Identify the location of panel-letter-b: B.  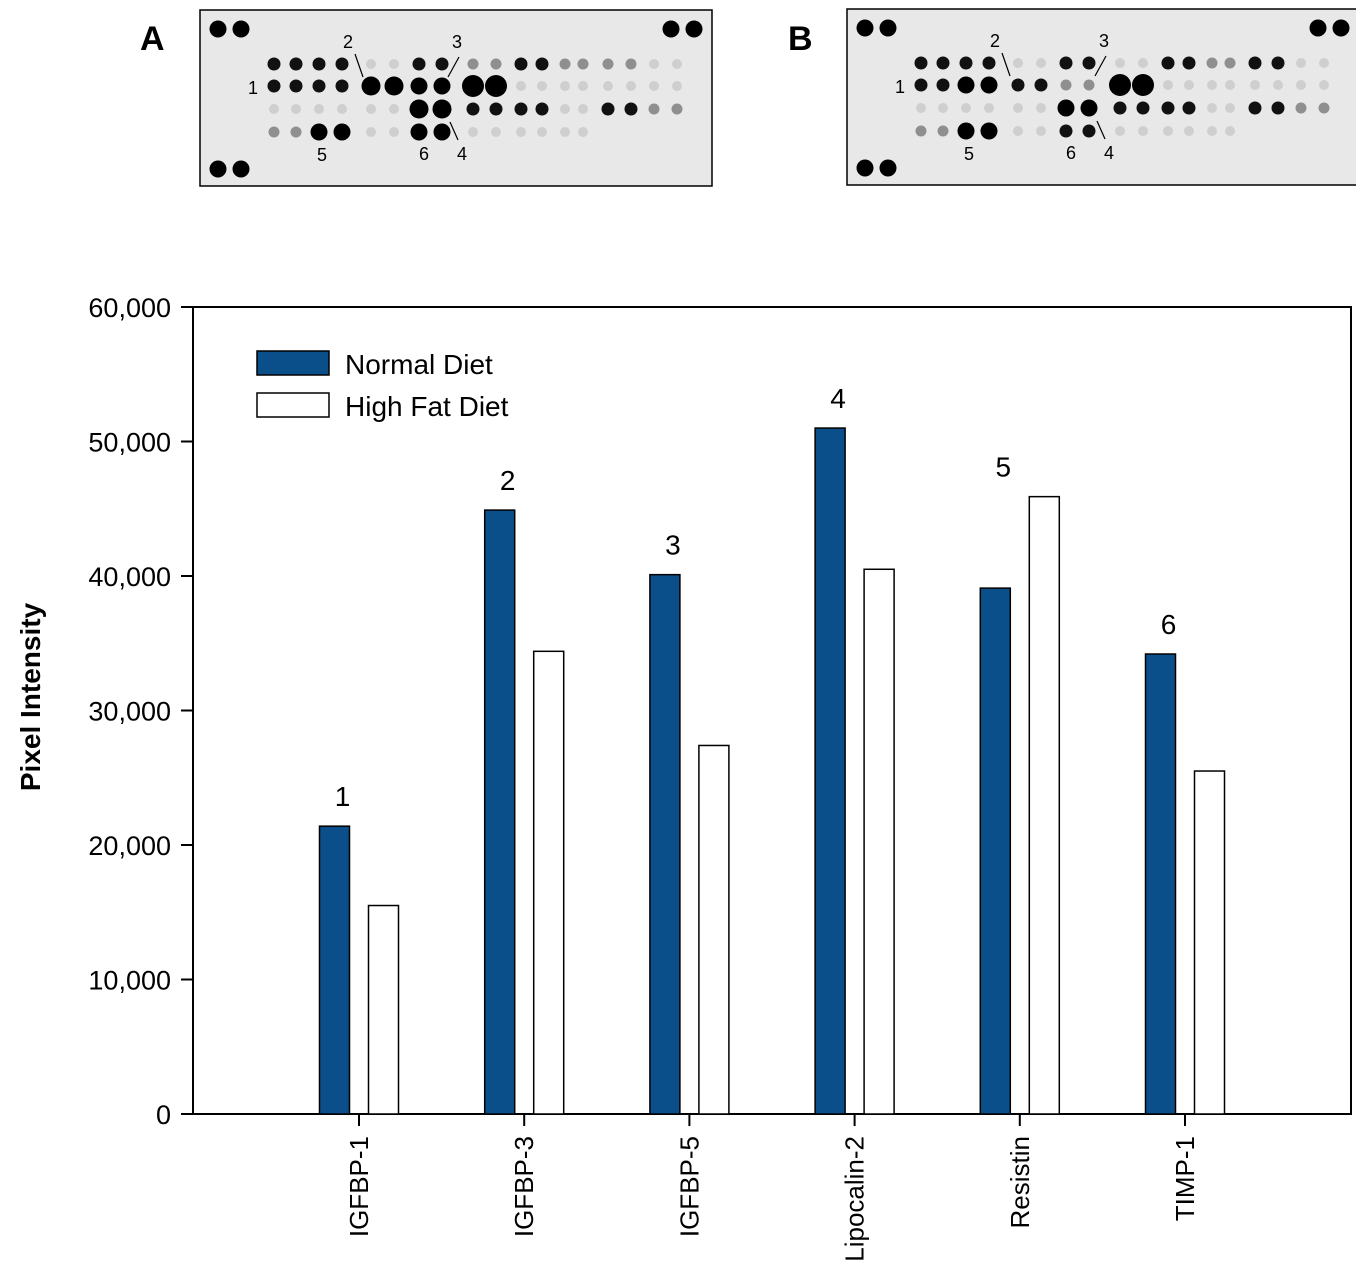
(800, 39).